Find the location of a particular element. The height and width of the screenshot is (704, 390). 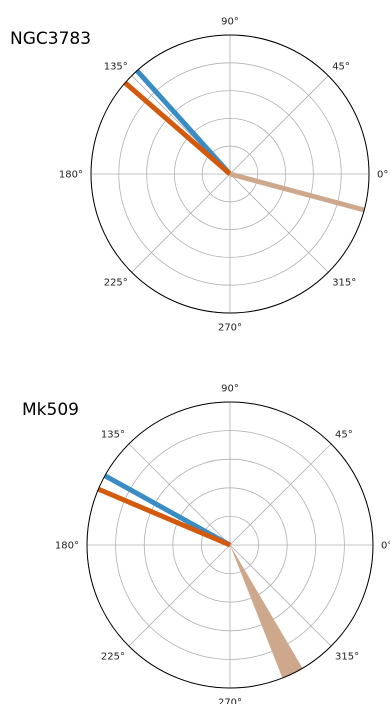

series-wedge is located at coordinates (266, 612).